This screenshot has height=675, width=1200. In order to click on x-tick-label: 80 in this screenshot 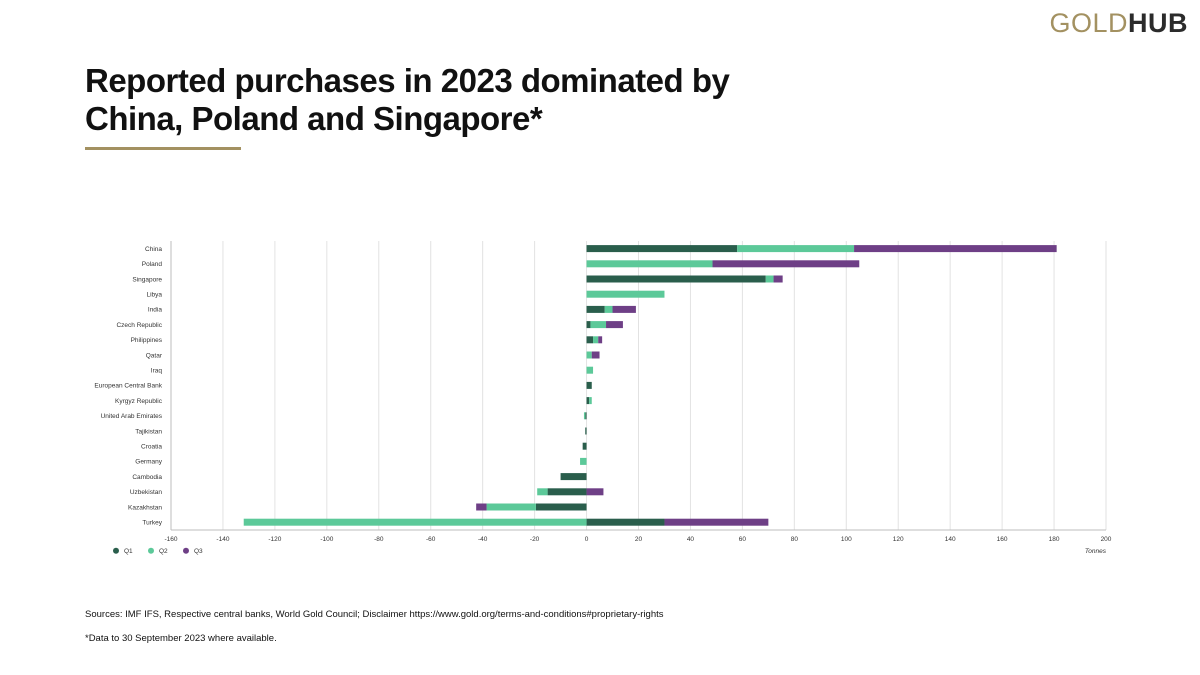, I will do `click(795, 539)`.